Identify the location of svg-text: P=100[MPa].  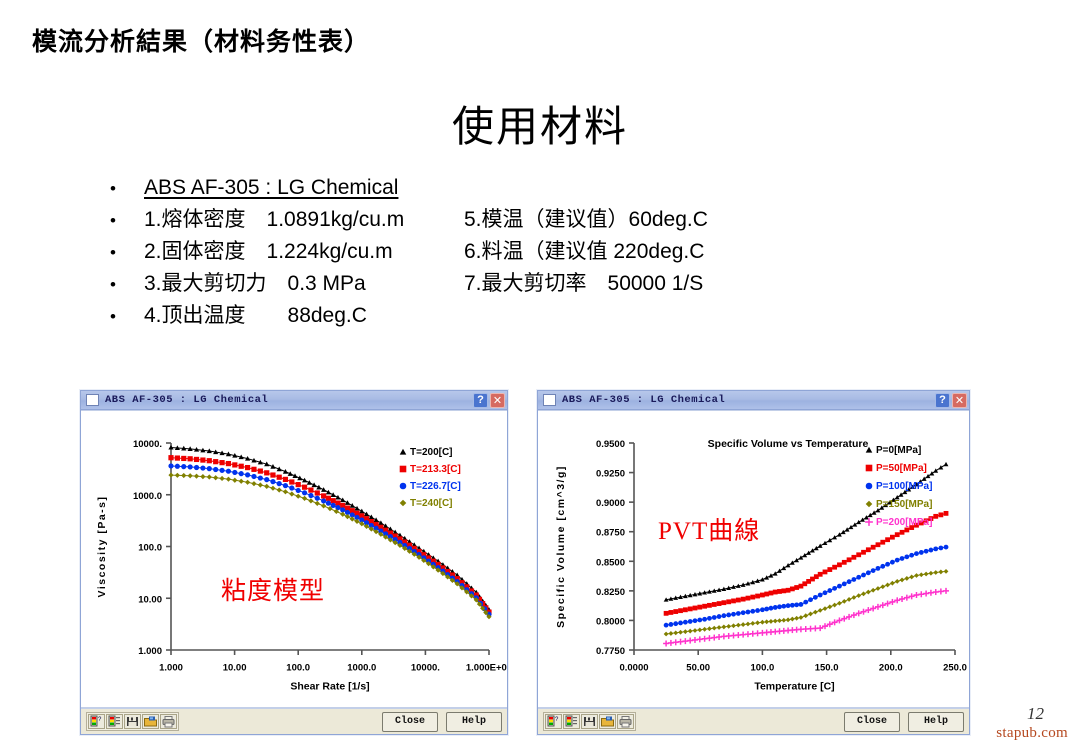
(904, 486).